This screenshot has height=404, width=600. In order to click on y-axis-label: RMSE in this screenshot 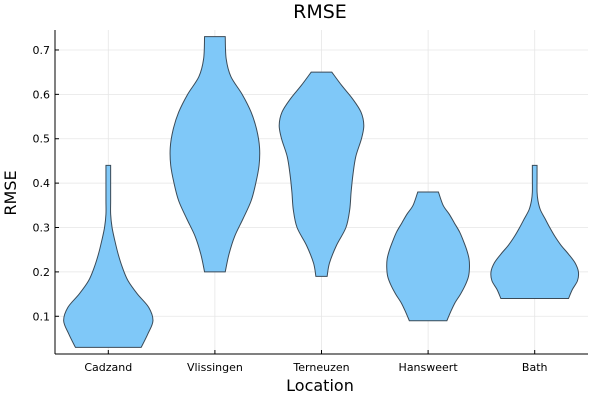, I will do `click(10, 192)`.